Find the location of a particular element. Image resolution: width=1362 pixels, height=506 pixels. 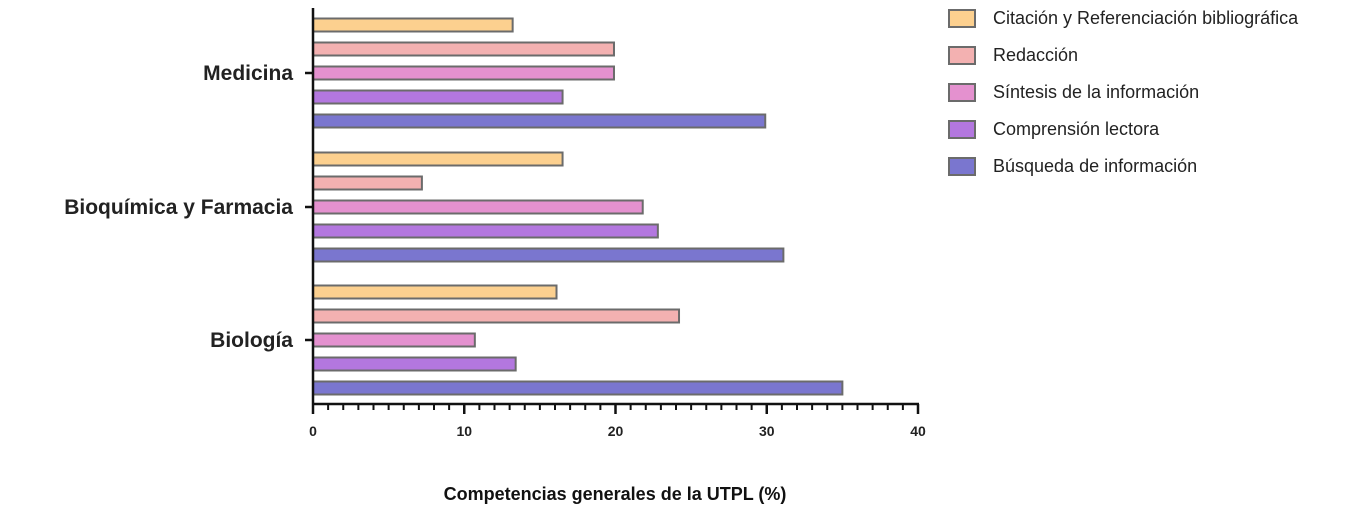

legend-swatch-citacion-y-referenciacion-bibliografica is located at coordinates (962, 18).